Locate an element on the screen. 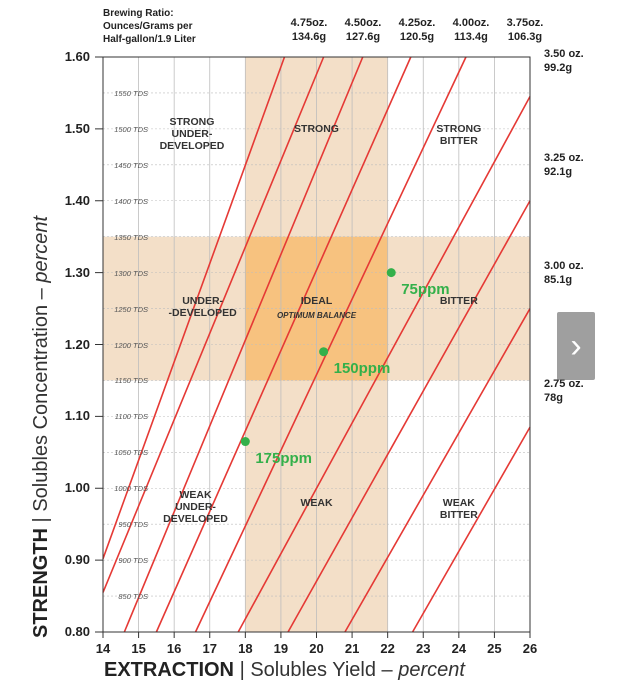  ratio-grams: 113.4g is located at coordinates (471, 37).